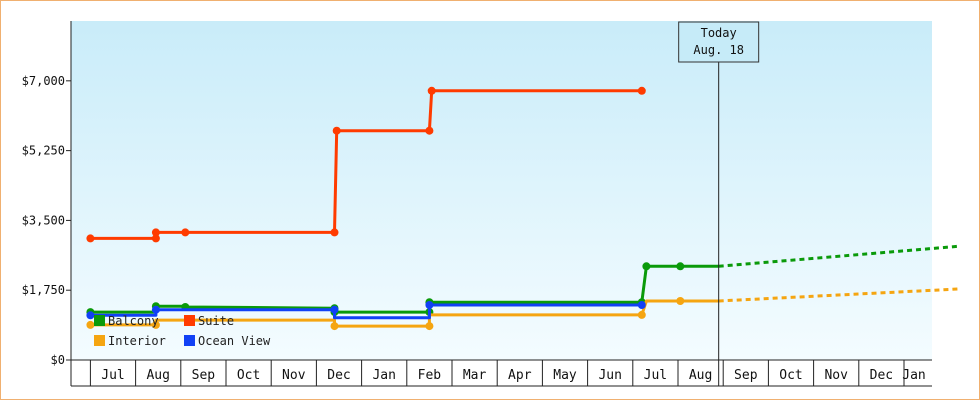 This screenshot has height=404, width=980. What do you see at coordinates (718, 50) in the screenshot?
I see `today-date-label: Aug. 18` at bounding box center [718, 50].